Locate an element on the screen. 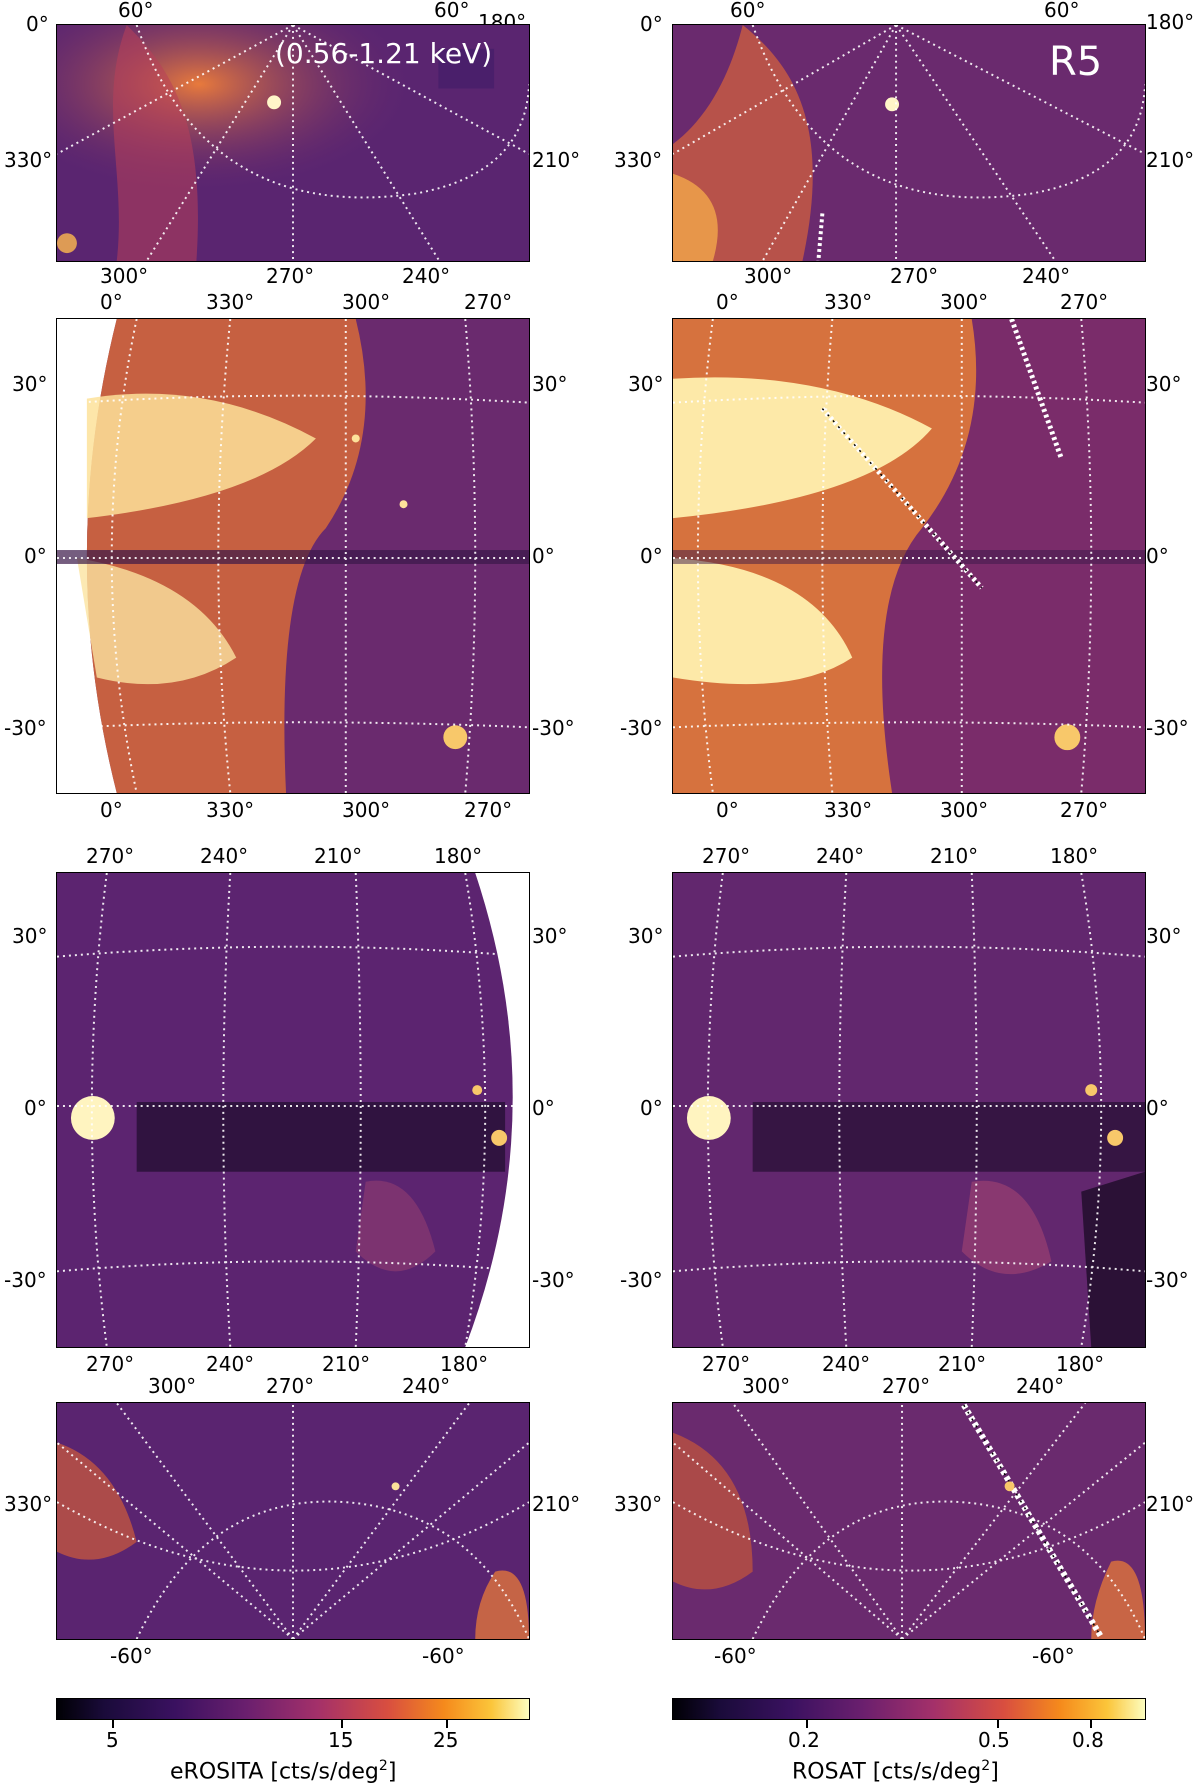 This screenshot has height=1784, width=1200. tl-left-tick-1: 0° is located at coordinates (37, 24).